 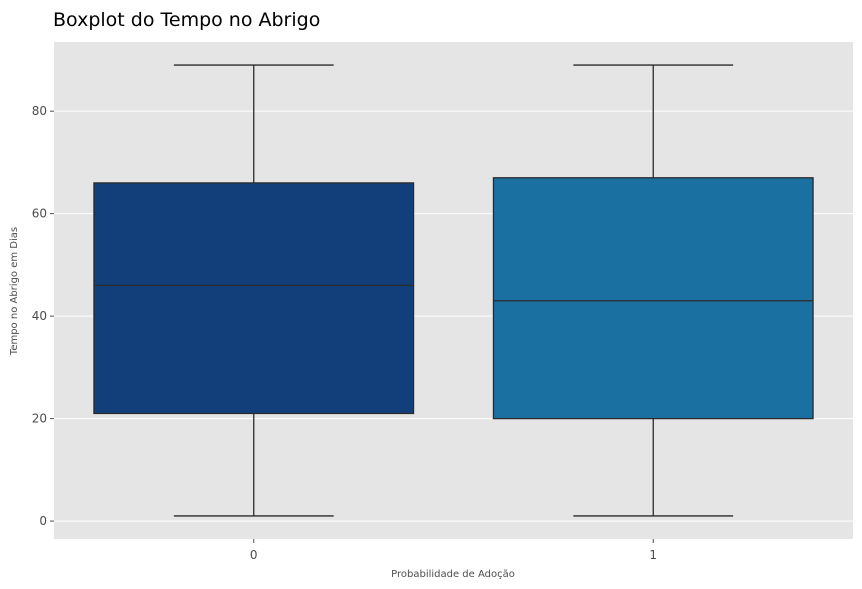 I want to click on x-axis-label: Probabilidade de Adoção, so click(x=453, y=574).